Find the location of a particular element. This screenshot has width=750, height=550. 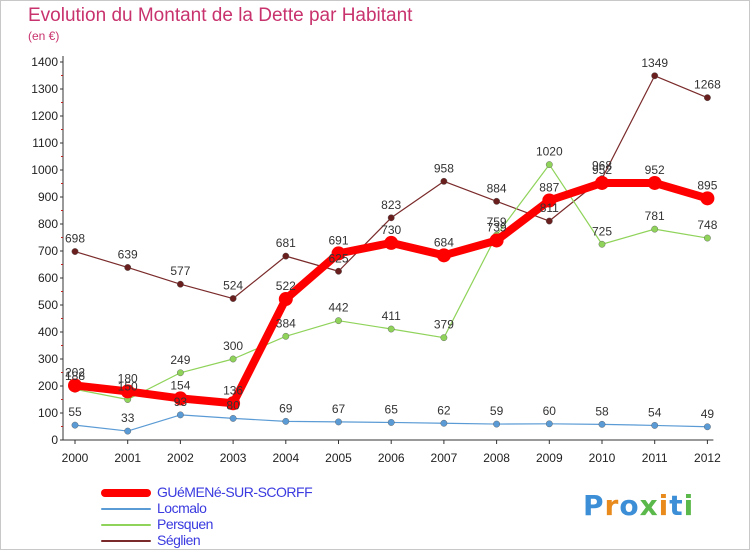

x-tick-label: 2006 is located at coordinates (391, 458).